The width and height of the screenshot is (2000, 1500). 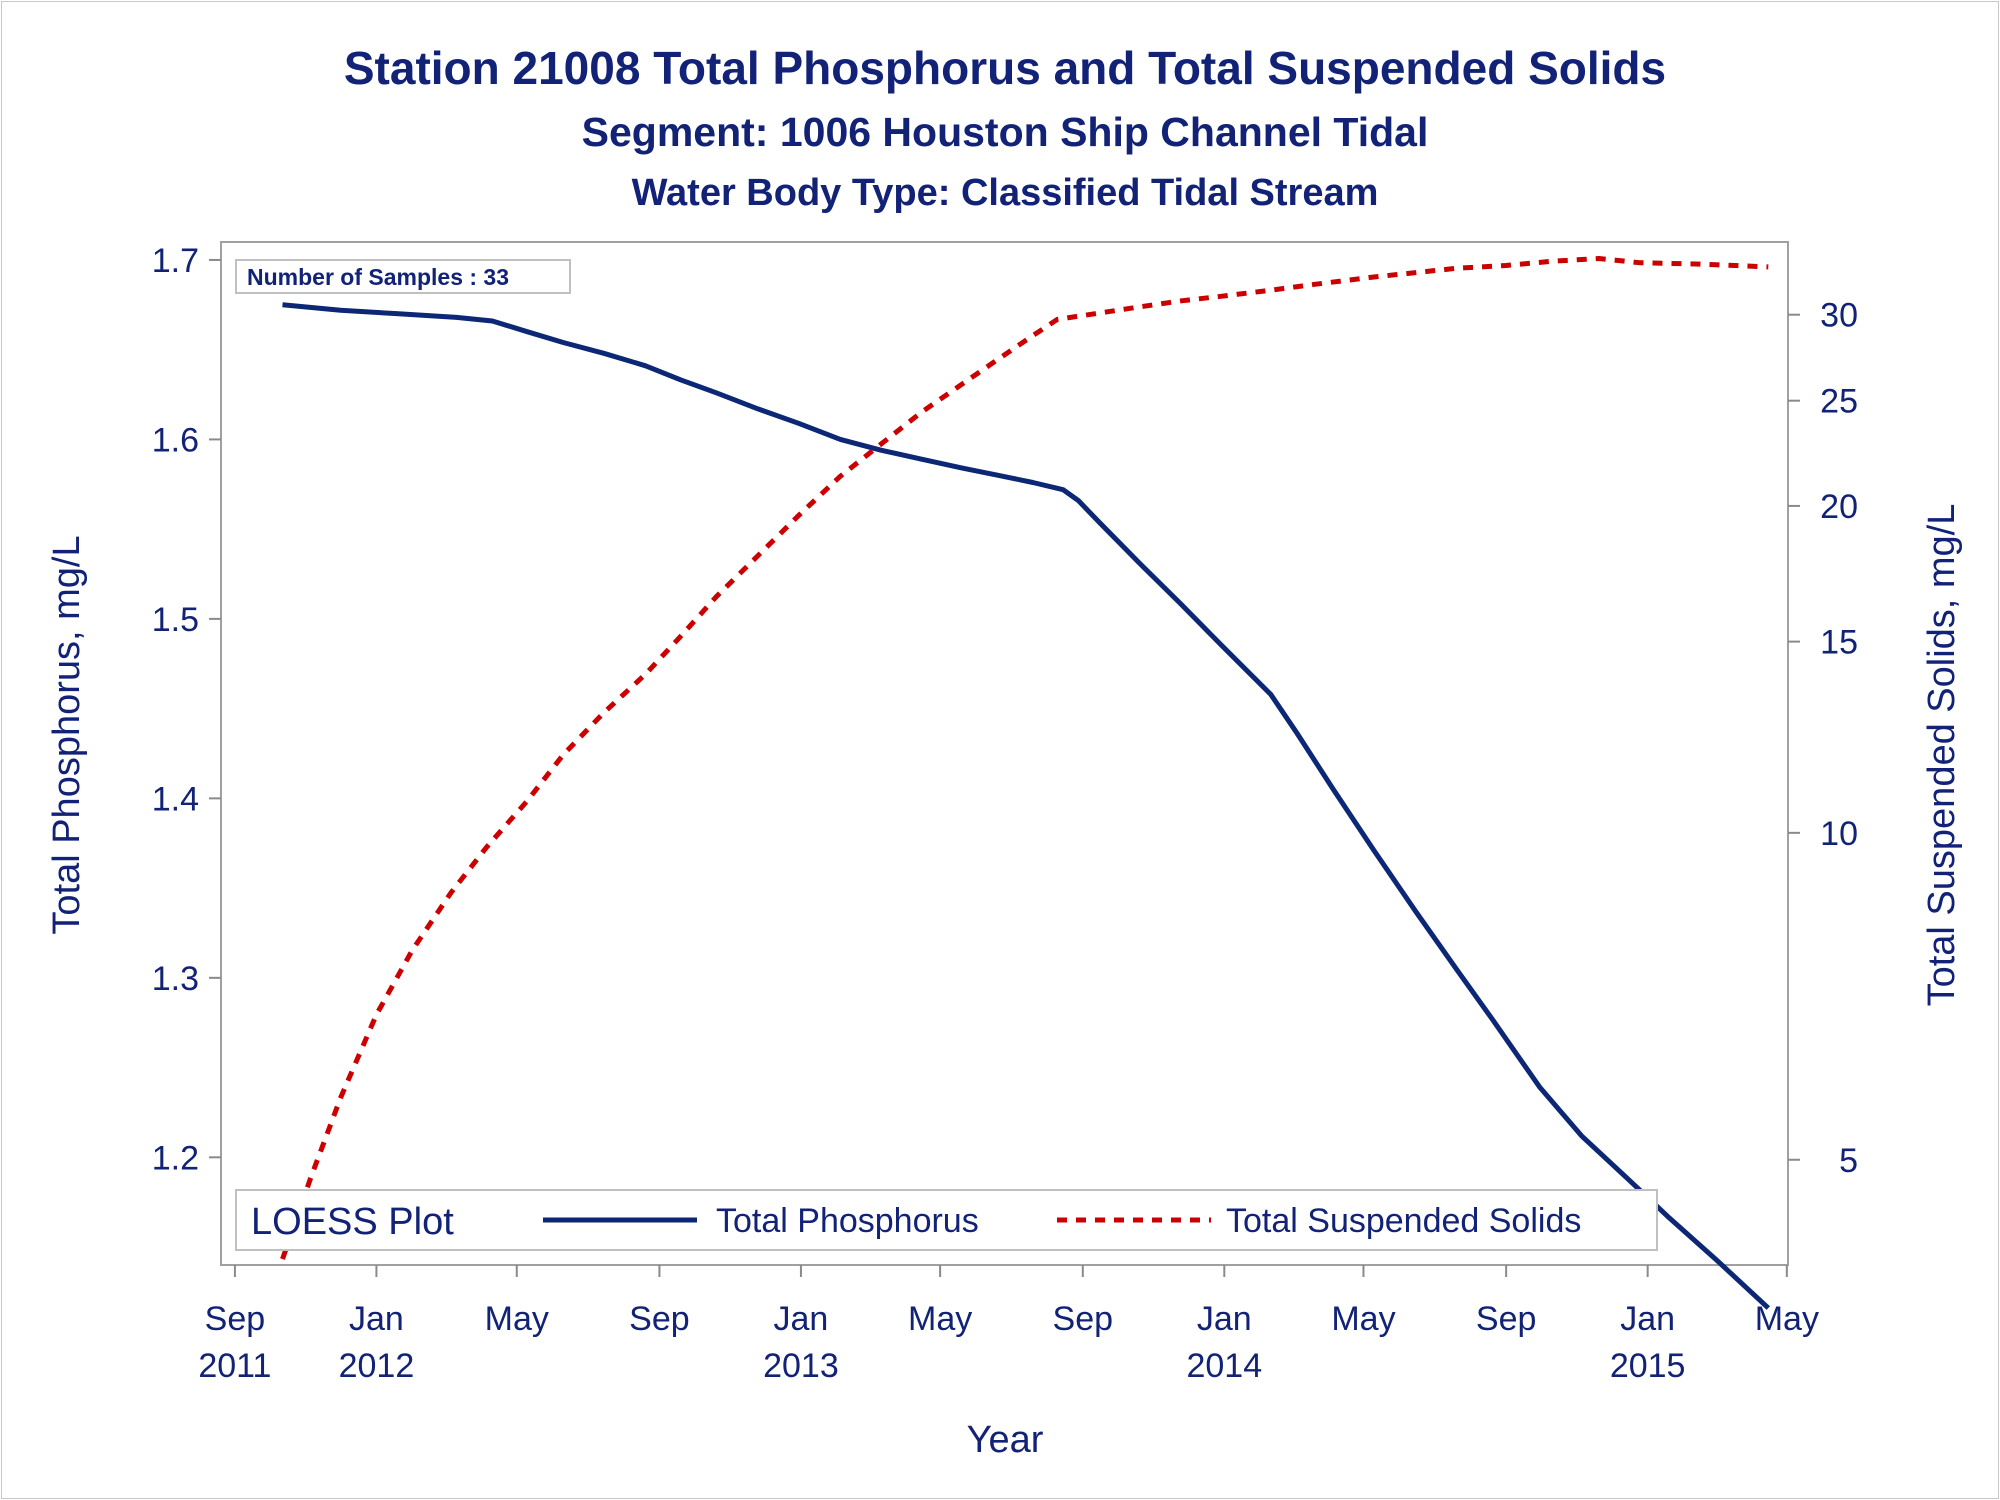 What do you see at coordinates (175, 440) in the screenshot?
I see `y-tick-label-left: 1.6` at bounding box center [175, 440].